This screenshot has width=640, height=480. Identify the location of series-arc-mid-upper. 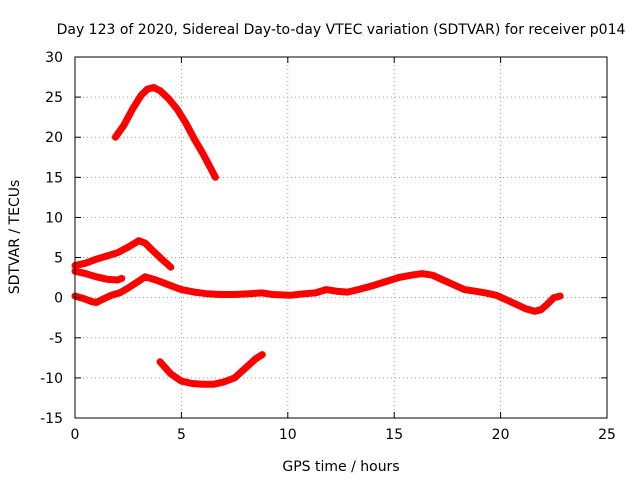
(123, 254).